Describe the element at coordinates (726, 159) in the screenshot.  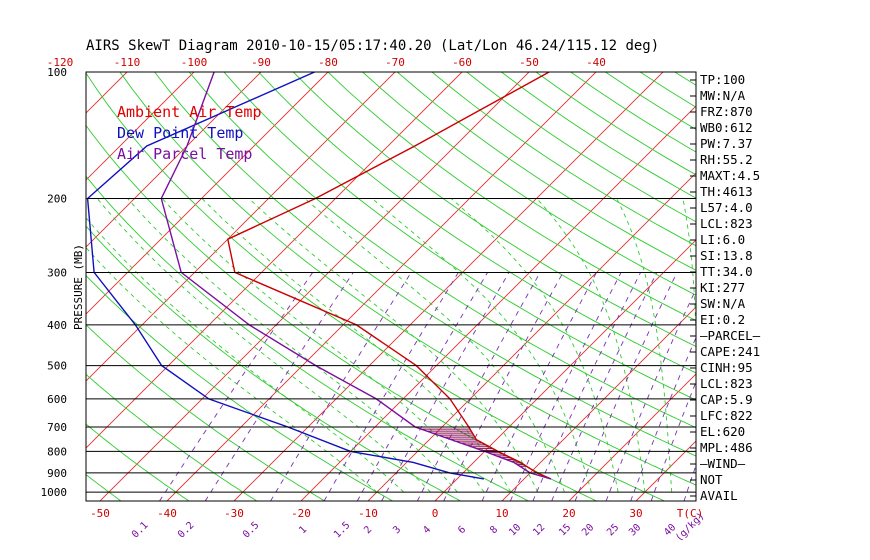
I see `stability-index-label: RH:55.2` at that location.